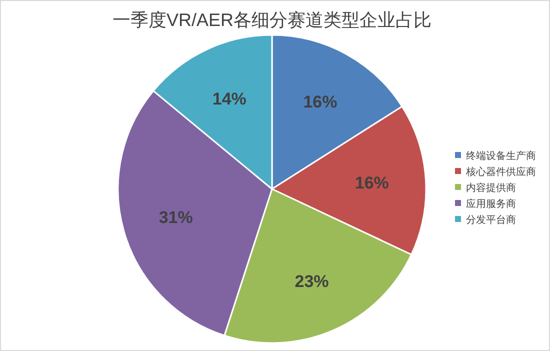  What do you see at coordinates (272, 20) in the screenshot?
I see `chart-title: 一季度VR/AER各细分赛道类型企业占比` at bounding box center [272, 20].